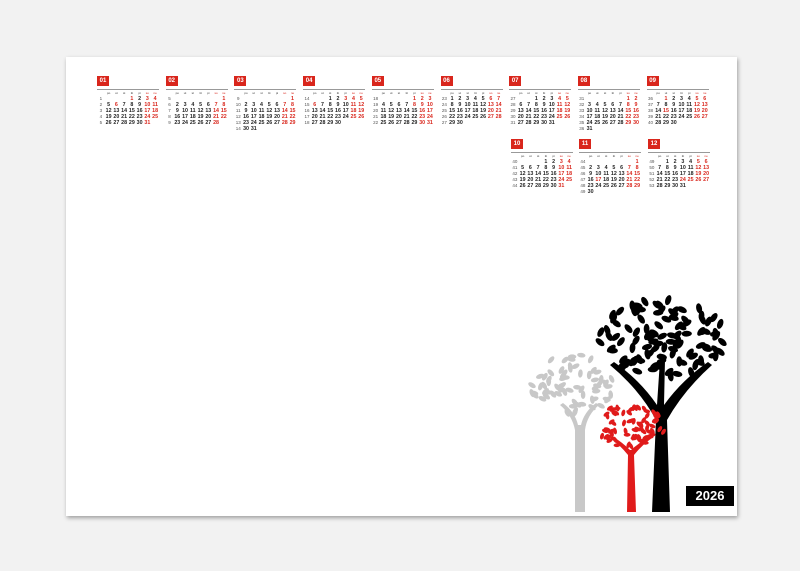  Describe the element at coordinates (654, 144) in the screenshot. I see `month-number-badge: 12` at that location.